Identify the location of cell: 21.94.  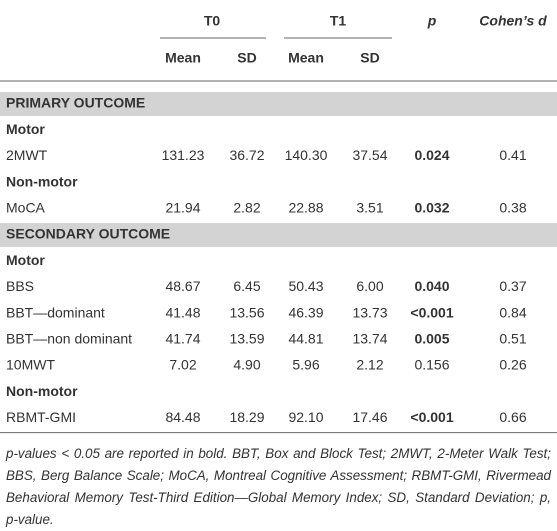
(182, 208).